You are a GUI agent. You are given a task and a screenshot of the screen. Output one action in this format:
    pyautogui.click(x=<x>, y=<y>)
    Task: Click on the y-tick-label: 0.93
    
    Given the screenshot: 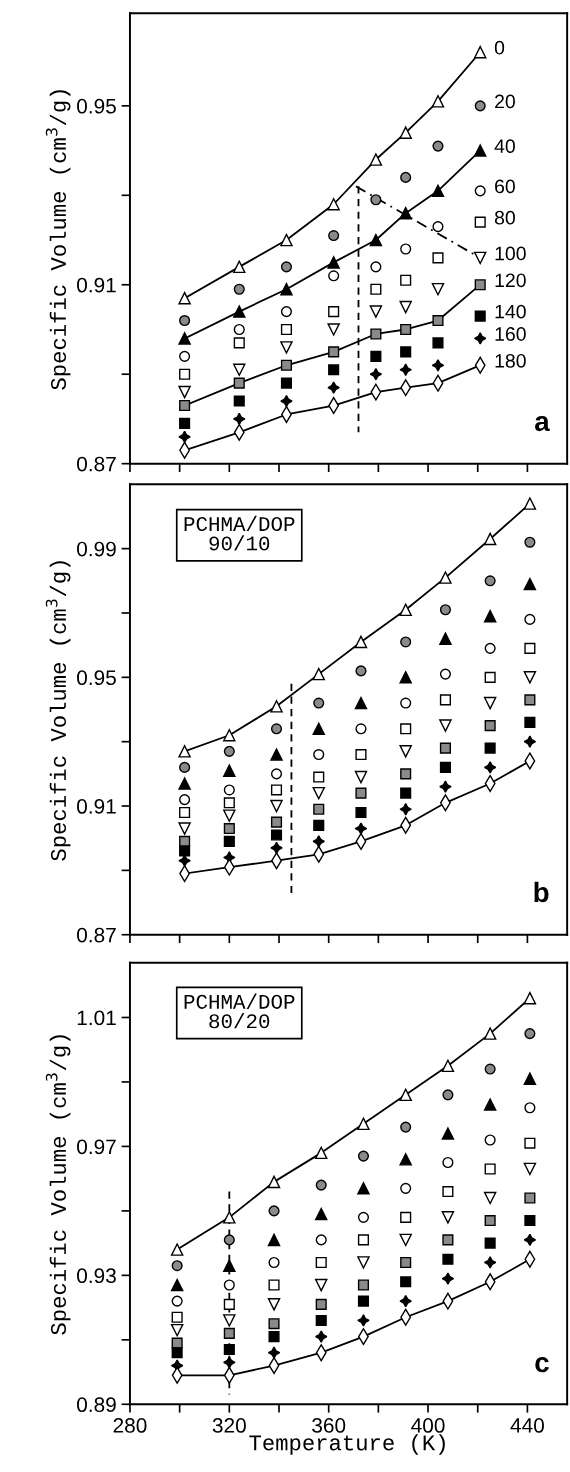 What is the action you would take?
    pyautogui.click(x=96, y=1276)
    